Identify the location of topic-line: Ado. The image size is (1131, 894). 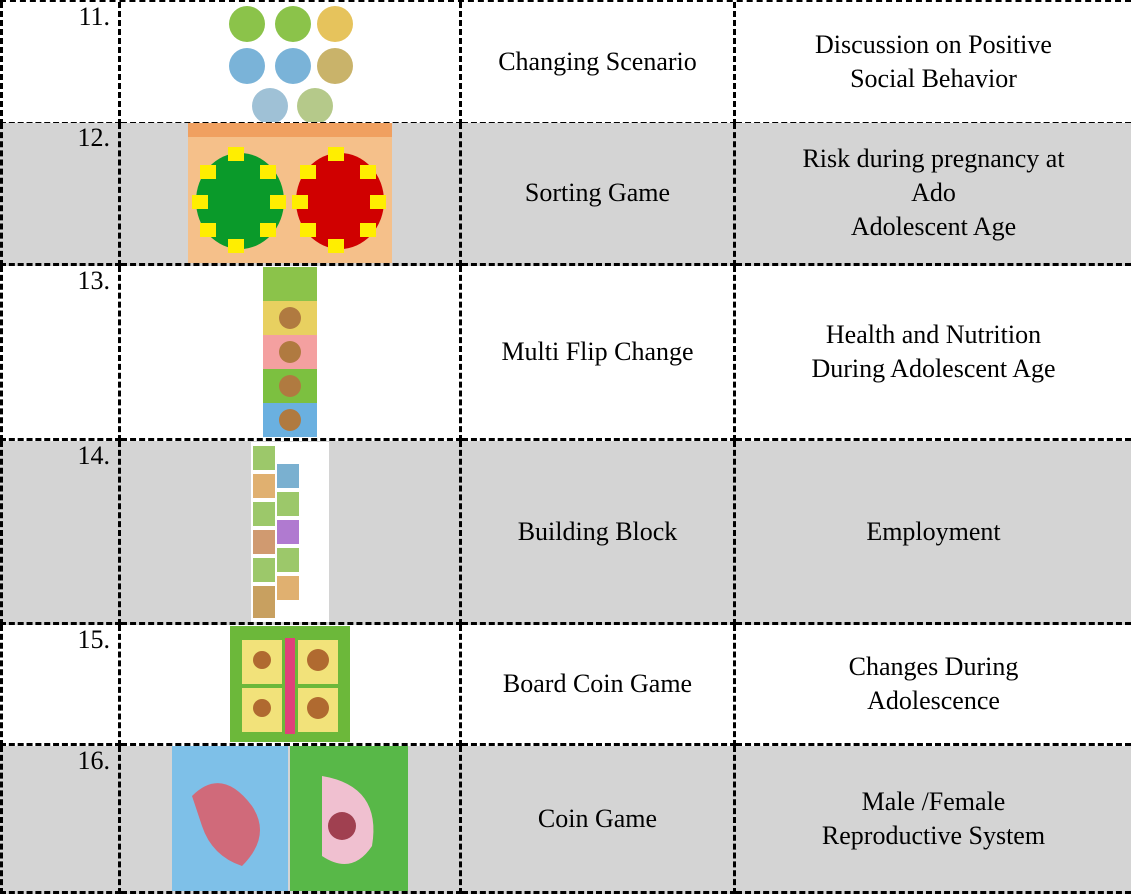
(933, 192).